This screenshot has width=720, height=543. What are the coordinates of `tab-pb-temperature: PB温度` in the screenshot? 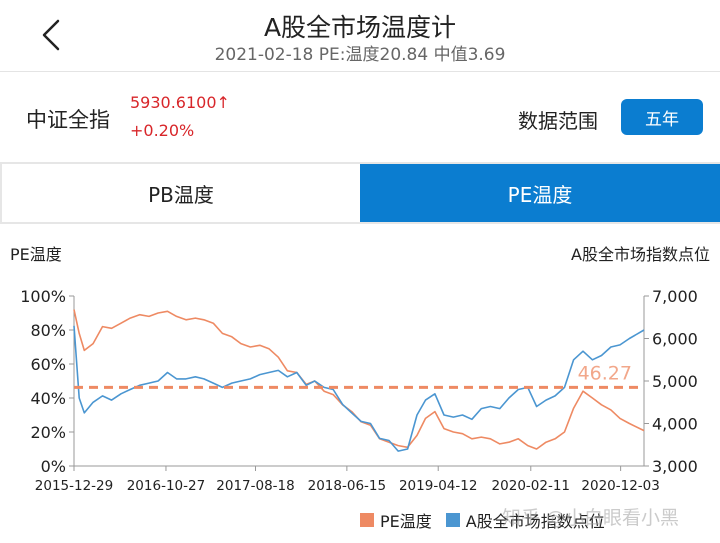 It's located at (180, 193).